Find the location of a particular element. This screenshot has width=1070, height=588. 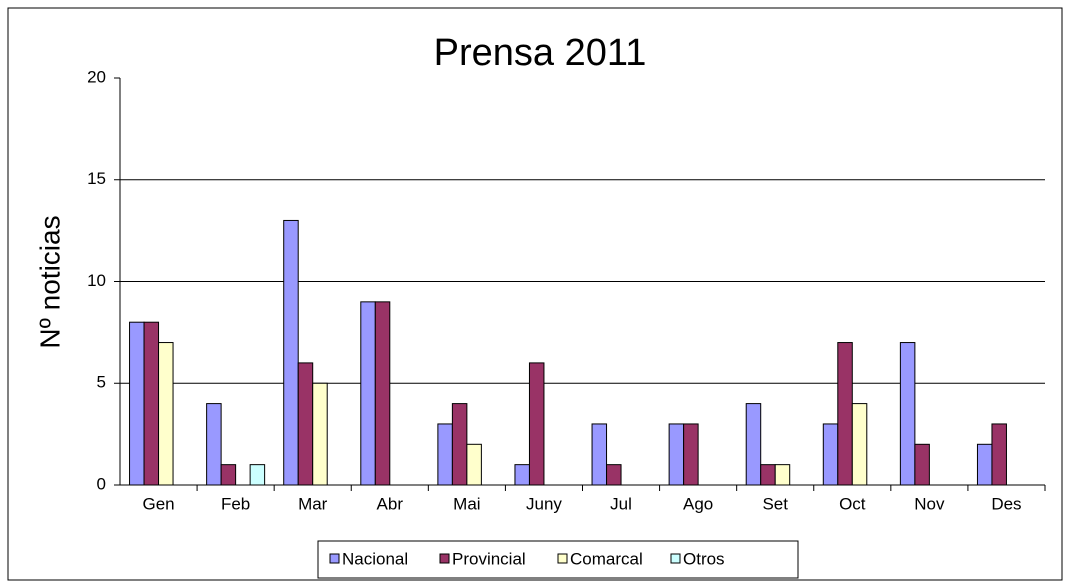

x-tick-label: Jul is located at coordinates (621, 503).